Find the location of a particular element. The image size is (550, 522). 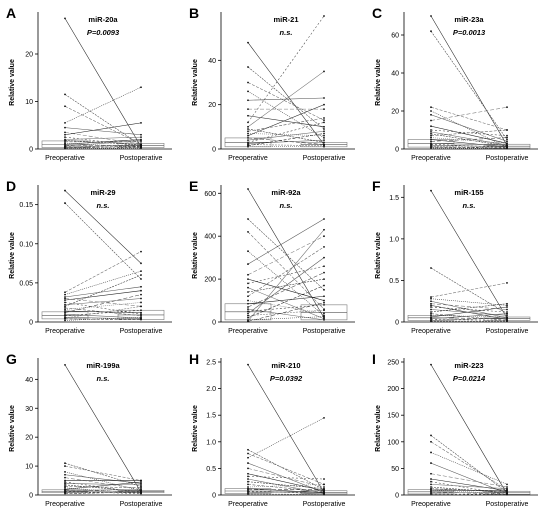

panel-title: miR-92a is located at coordinates (286, 192).